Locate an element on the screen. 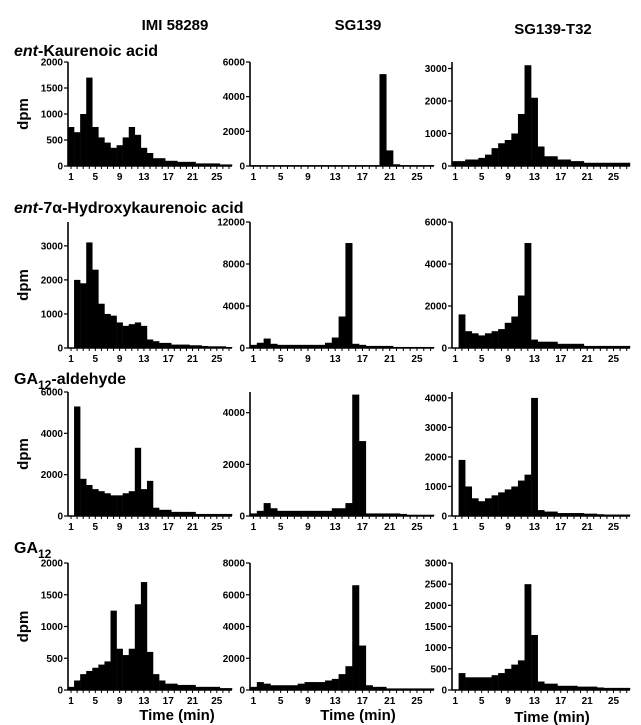 This screenshot has height=725, width=641. y-tick-label: 2000 is located at coordinates (436, 307).